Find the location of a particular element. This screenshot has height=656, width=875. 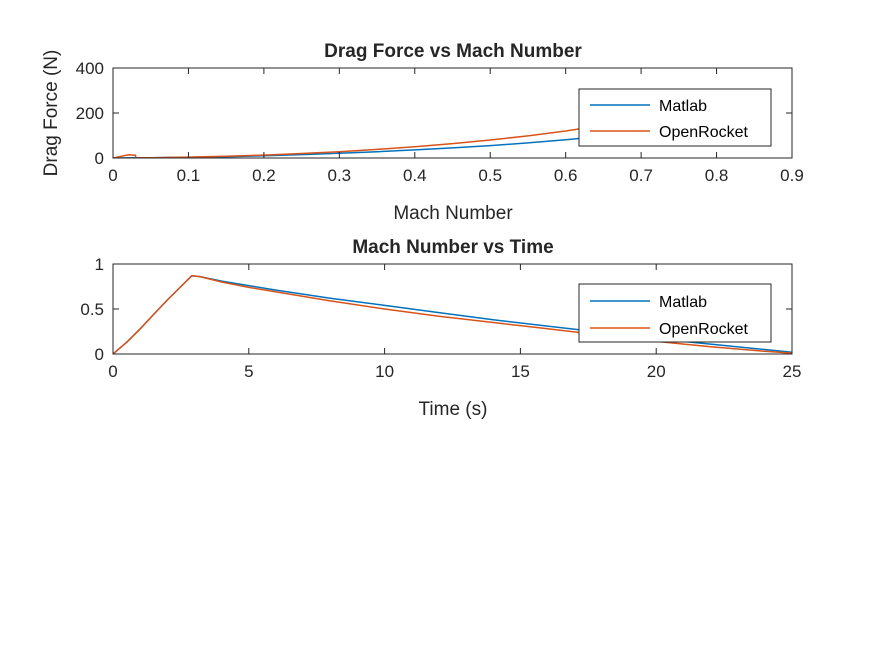

x-tick-label: 0.4 is located at coordinates (415, 175).